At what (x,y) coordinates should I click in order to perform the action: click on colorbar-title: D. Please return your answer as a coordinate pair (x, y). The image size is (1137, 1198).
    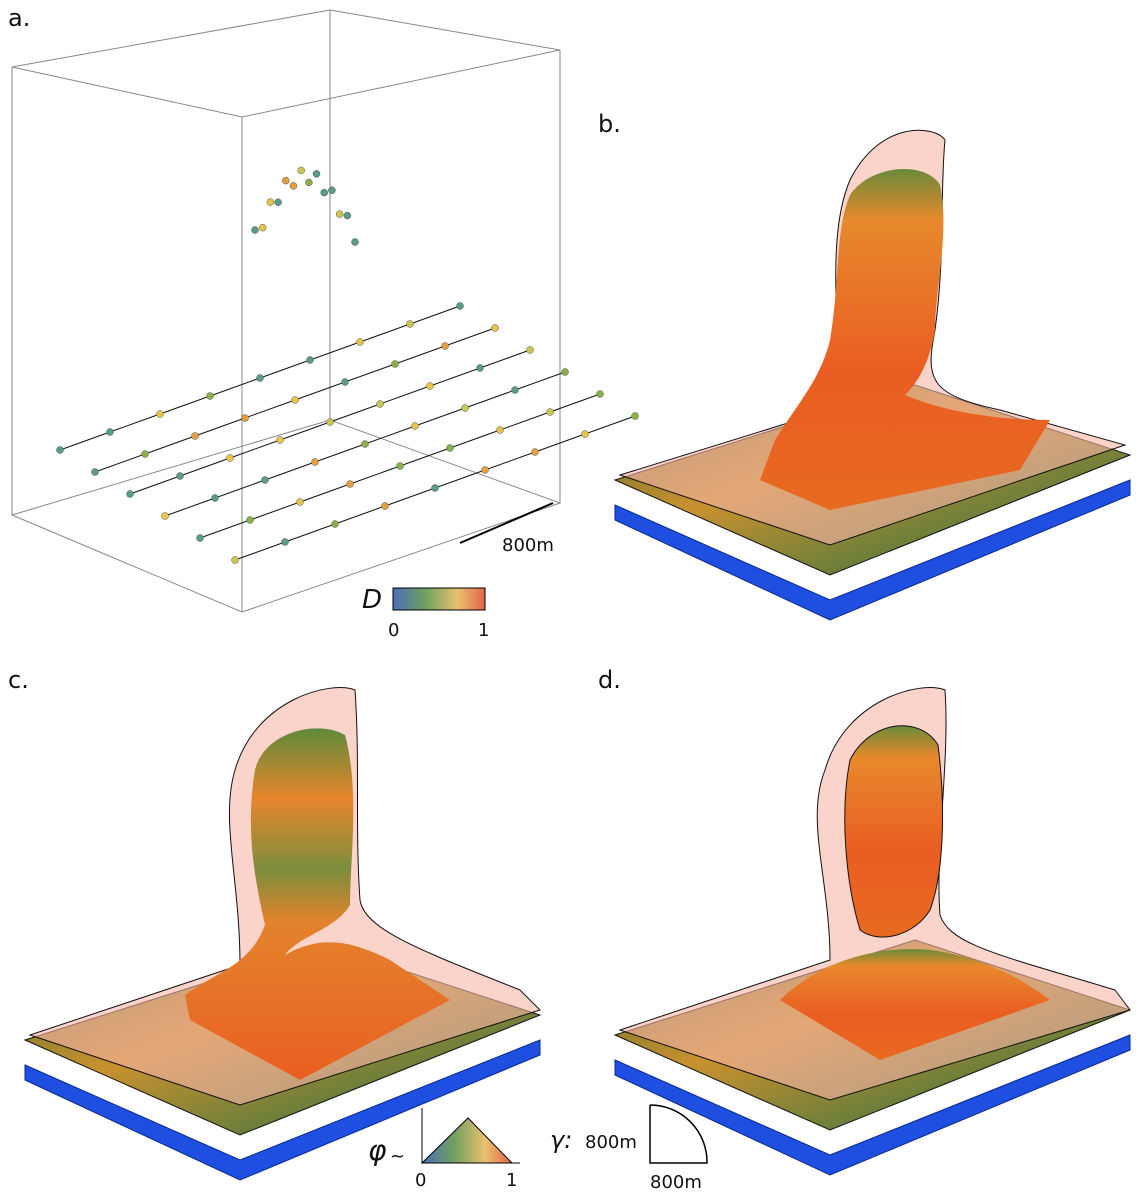
    Looking at the image, I should click on (372, 600).